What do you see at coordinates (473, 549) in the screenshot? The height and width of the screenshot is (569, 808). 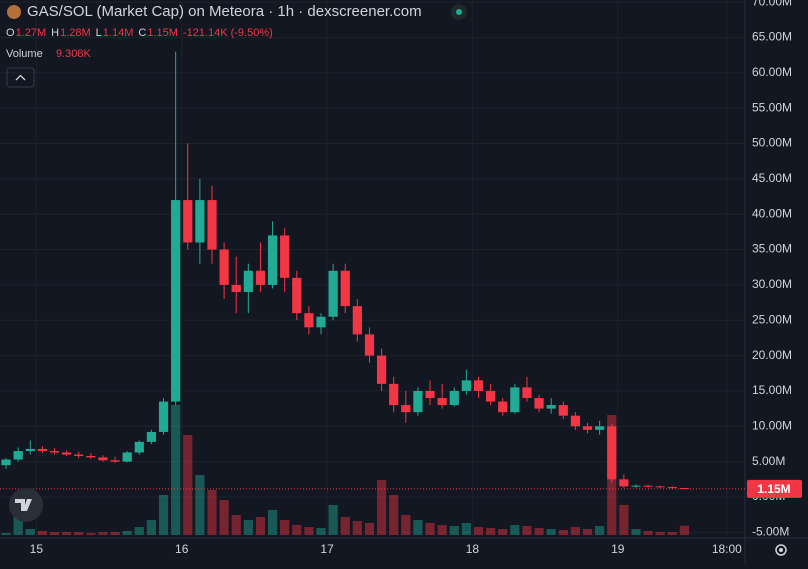 I see `x-tick-label: 18` at bounding box center [473, 549].